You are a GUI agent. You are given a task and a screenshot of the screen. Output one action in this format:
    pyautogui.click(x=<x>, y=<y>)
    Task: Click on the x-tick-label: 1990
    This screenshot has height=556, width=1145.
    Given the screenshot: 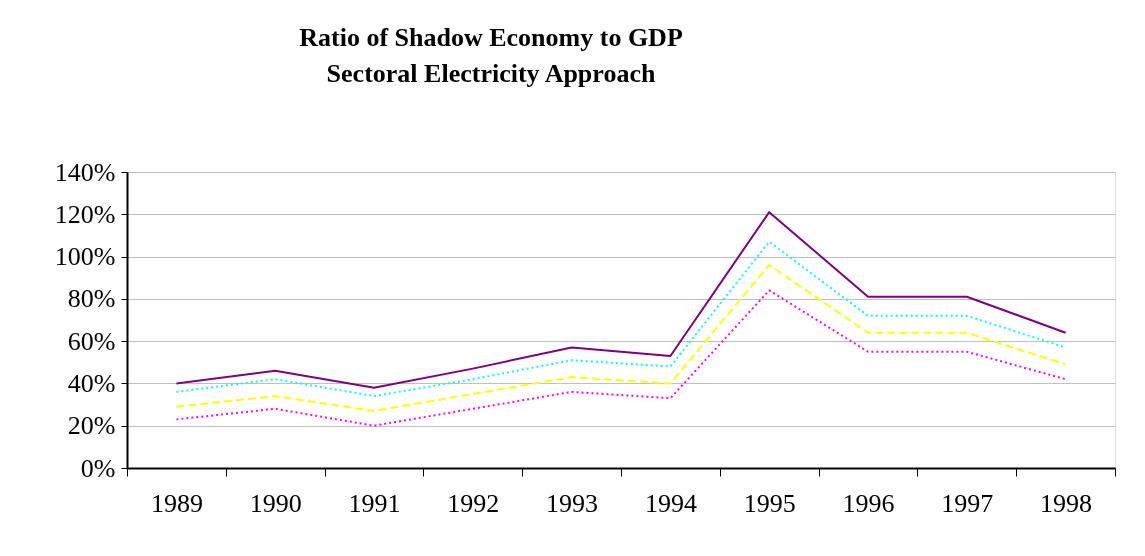 What is the action you would take?
    pyautogui.click(x=275, y=503)
    